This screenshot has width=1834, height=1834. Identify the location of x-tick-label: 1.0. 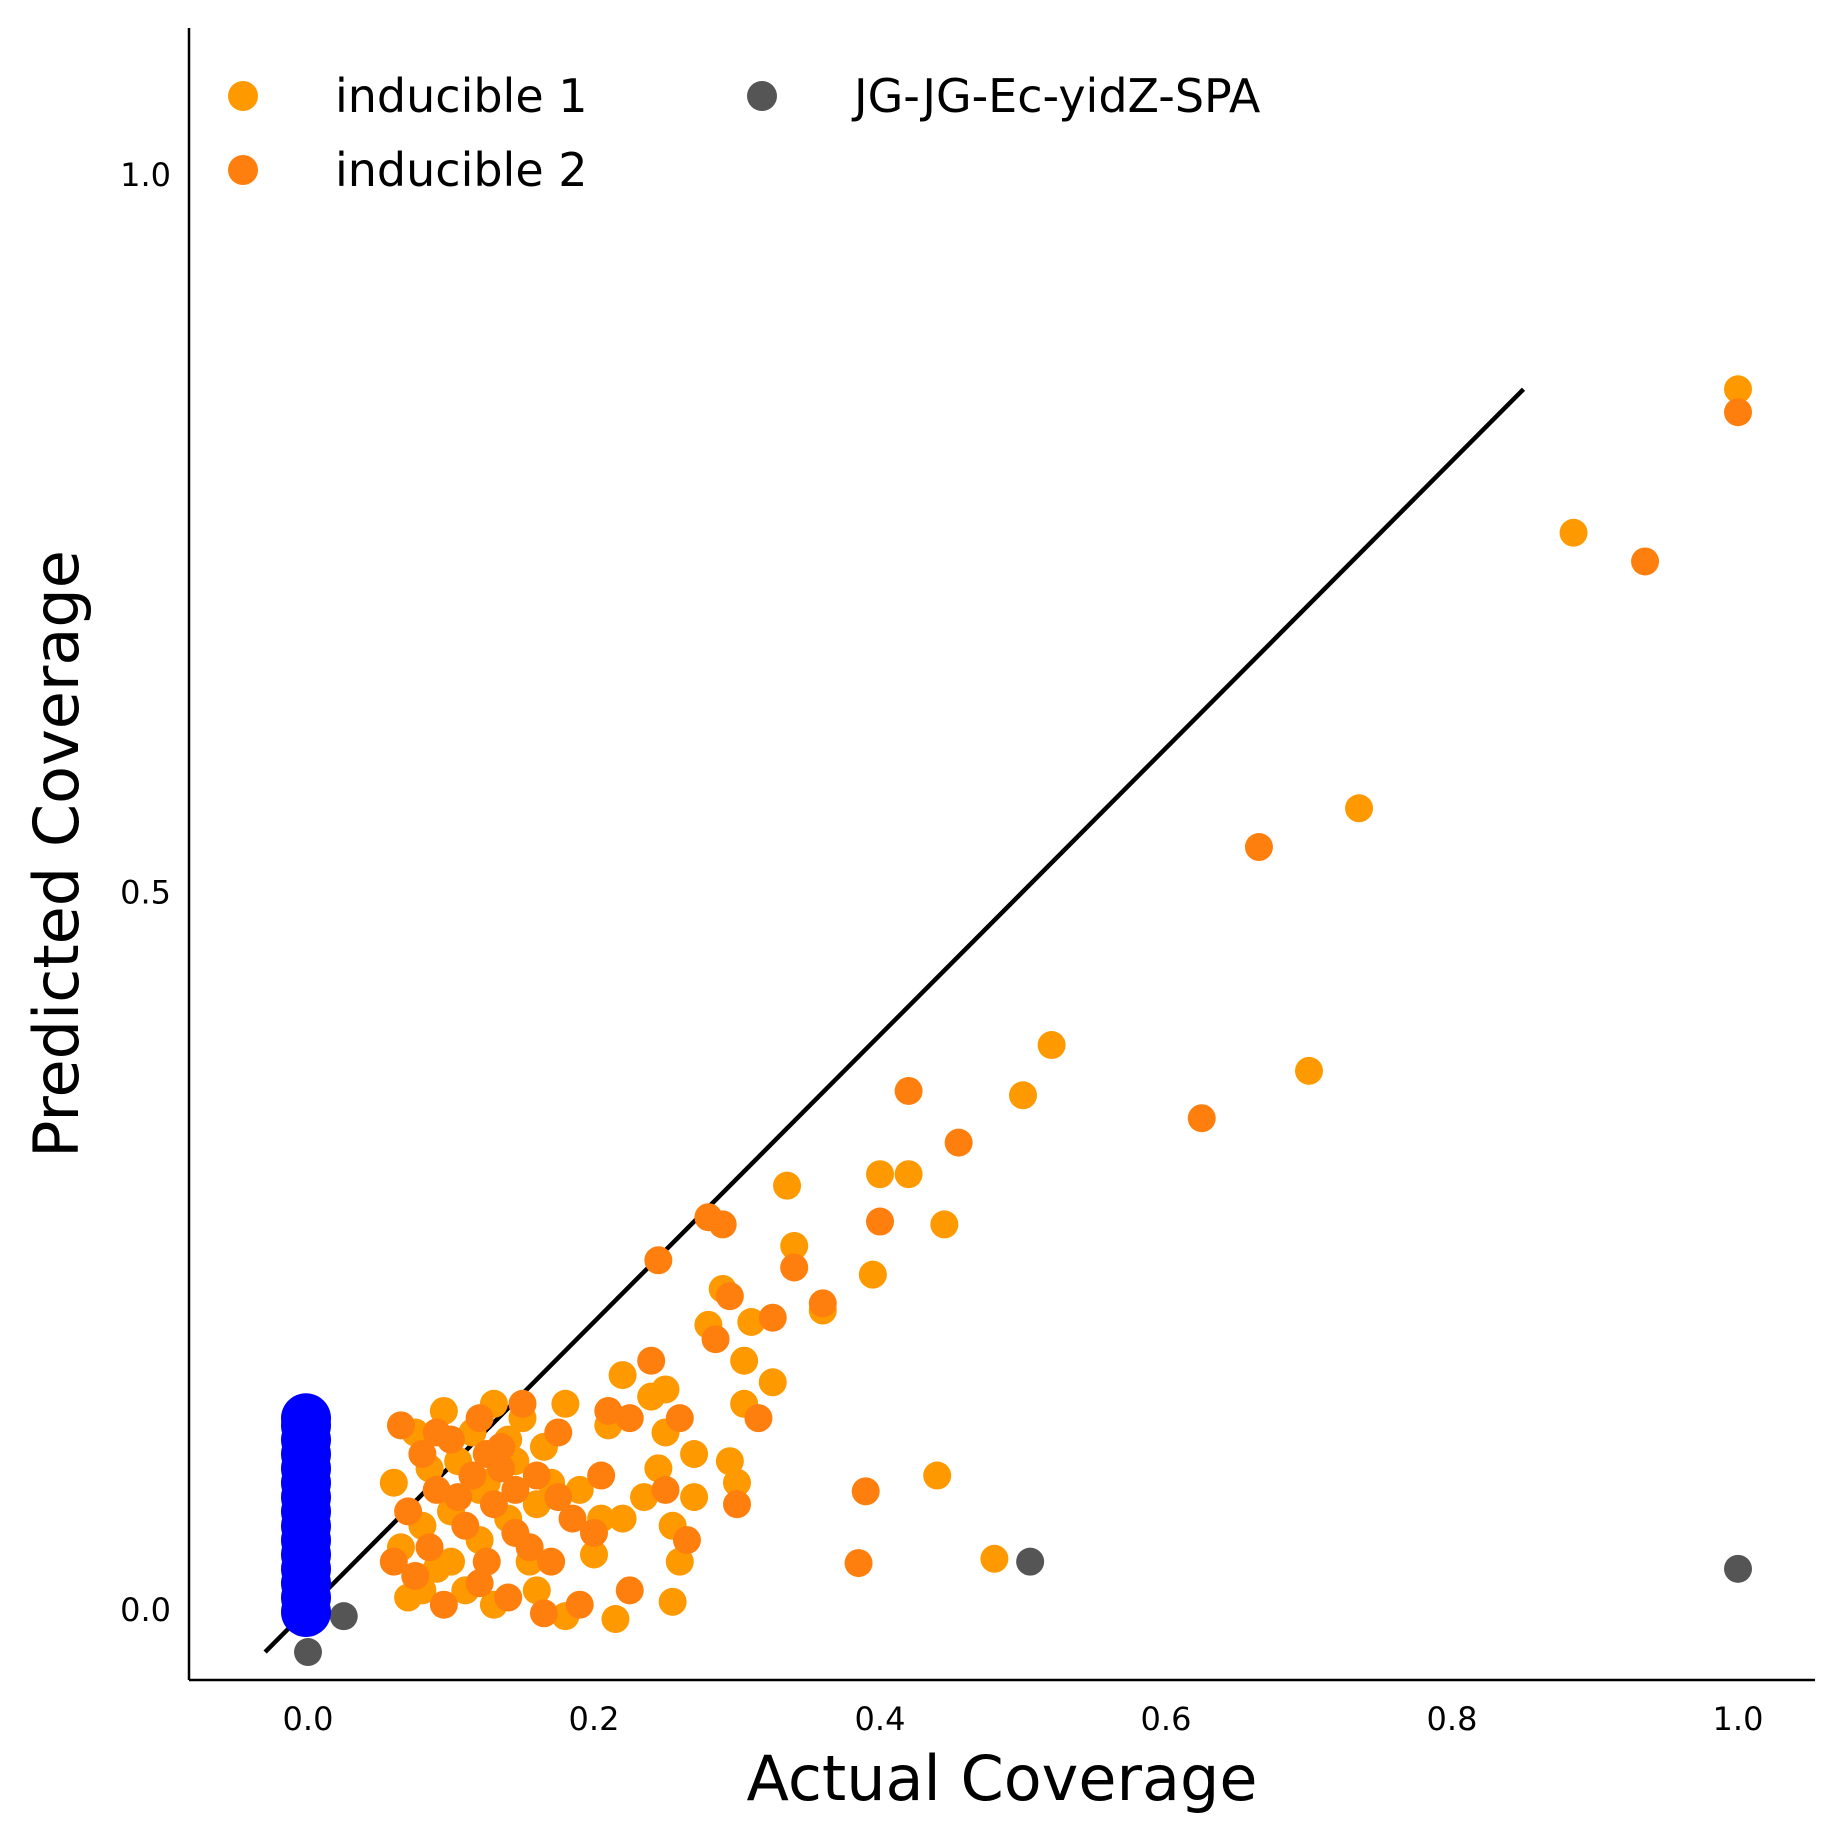
(1738, 1719).